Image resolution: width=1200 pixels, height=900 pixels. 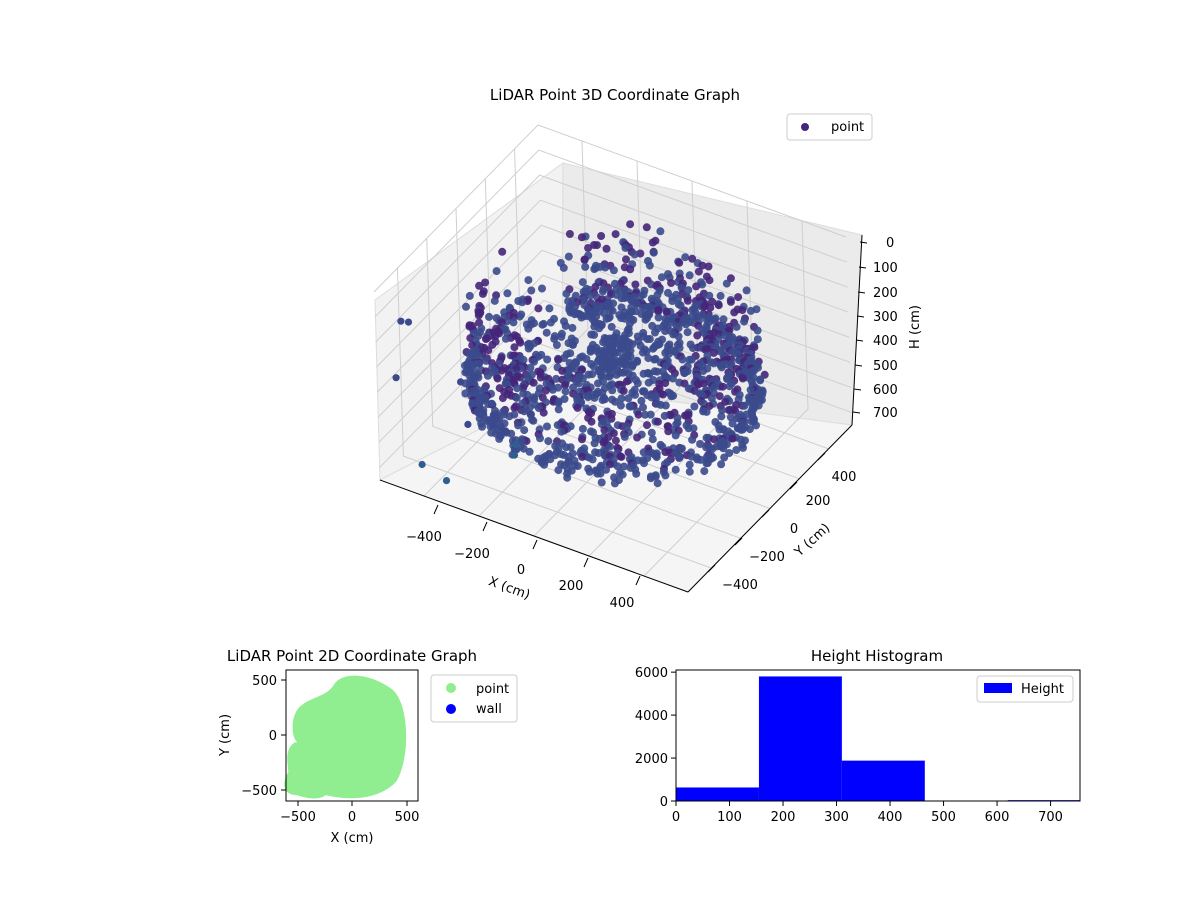 I want to click on legend-label-point: point, so click(x=847, y=127).